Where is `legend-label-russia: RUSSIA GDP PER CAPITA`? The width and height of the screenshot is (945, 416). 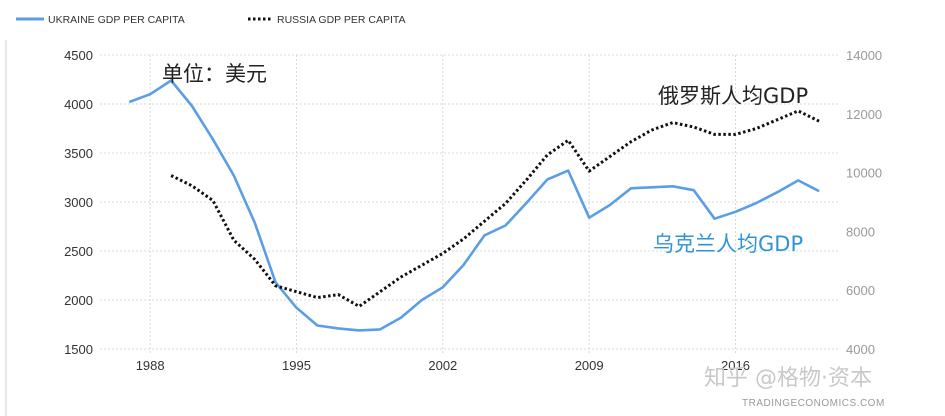
legend-label-russia: RUSSIA GDP PER CAPITA is located at coordinates (341, 20).